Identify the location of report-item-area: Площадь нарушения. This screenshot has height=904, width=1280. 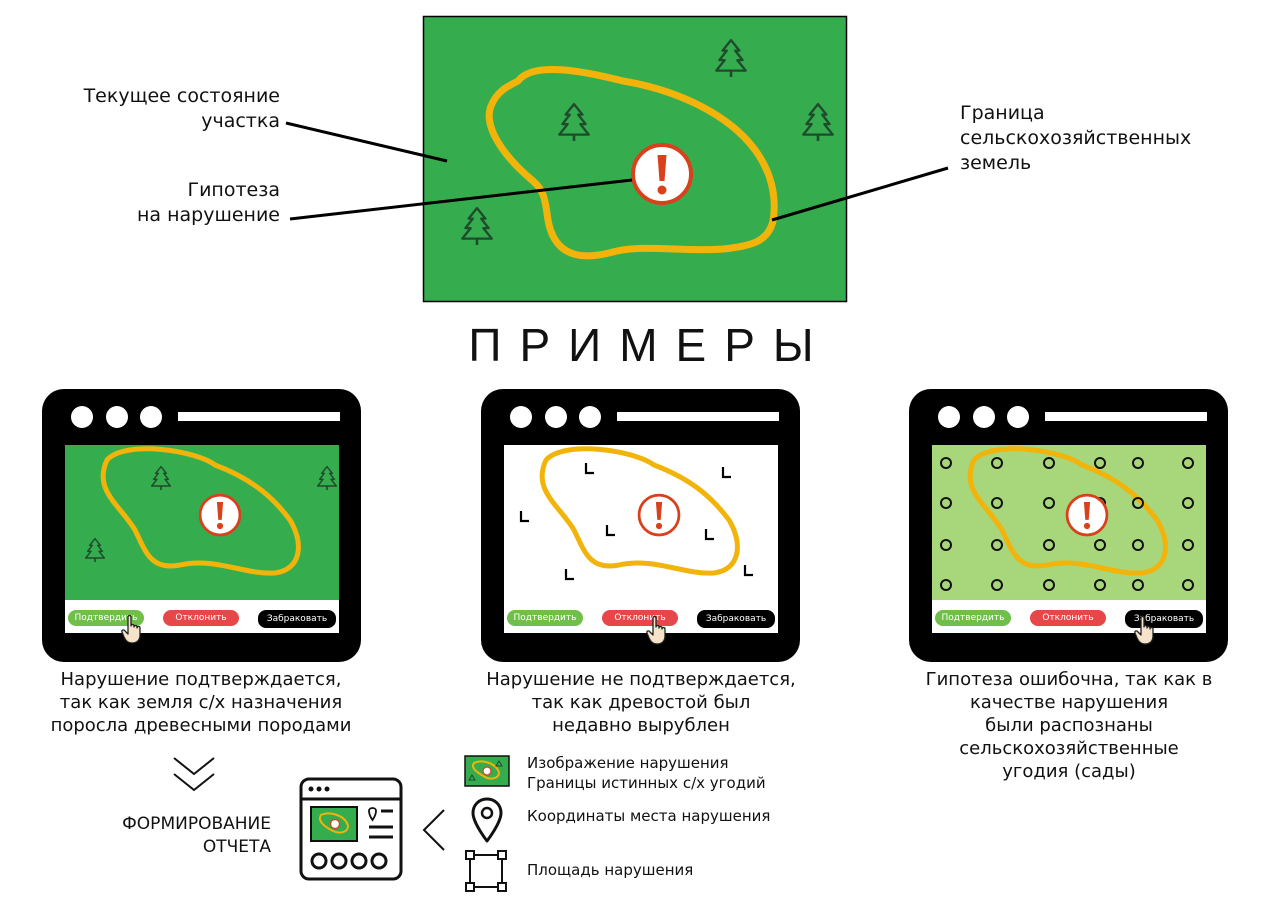
(610, 870).